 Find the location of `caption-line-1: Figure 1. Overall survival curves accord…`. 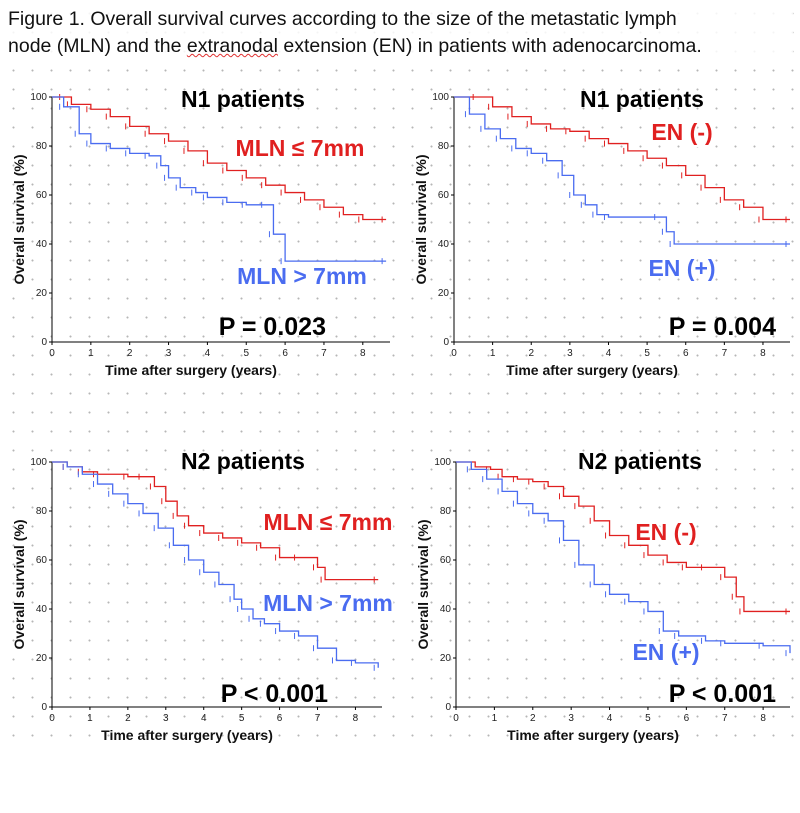

caption-line-1: Figure 1. Overall survival curves accord… is located at coordinates (342, 19).